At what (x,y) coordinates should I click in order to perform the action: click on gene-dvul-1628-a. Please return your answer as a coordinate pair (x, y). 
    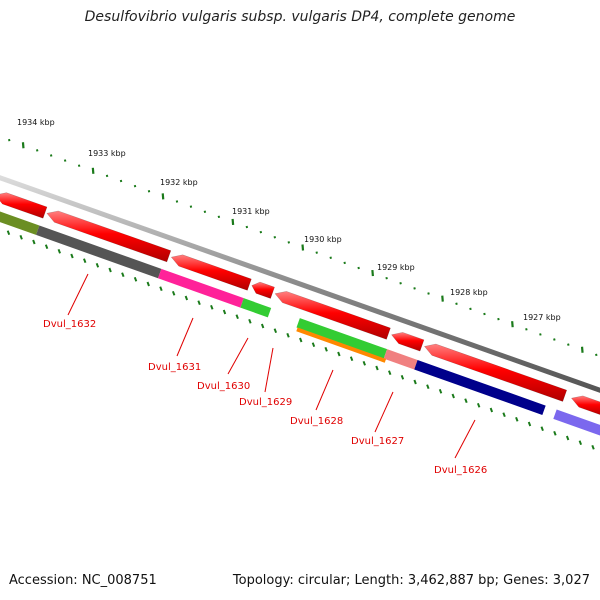
    Looking at the image, I should click on (342, 338).